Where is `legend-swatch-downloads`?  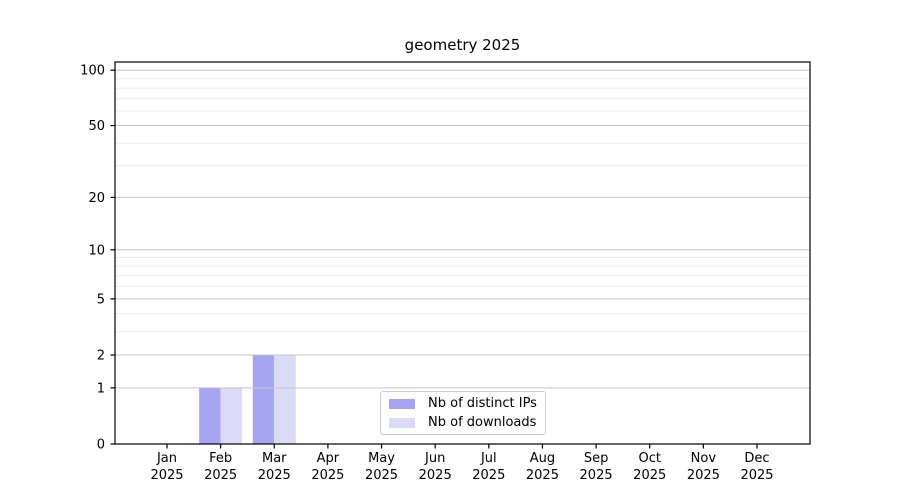
legend-swatch-downloads is located at coordinates (402, 422).